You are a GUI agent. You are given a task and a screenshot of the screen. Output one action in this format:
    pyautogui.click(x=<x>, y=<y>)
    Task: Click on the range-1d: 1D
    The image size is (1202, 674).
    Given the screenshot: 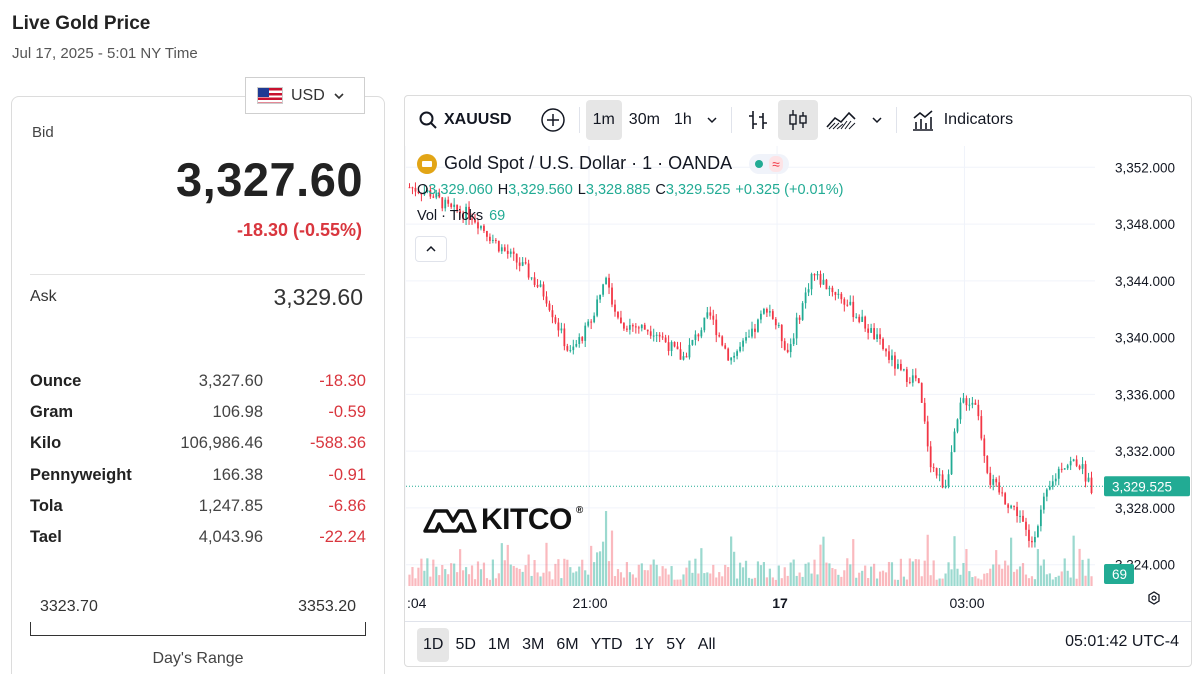 What is the action you would take?
    pyautogui.click(x=433, y=645)
    